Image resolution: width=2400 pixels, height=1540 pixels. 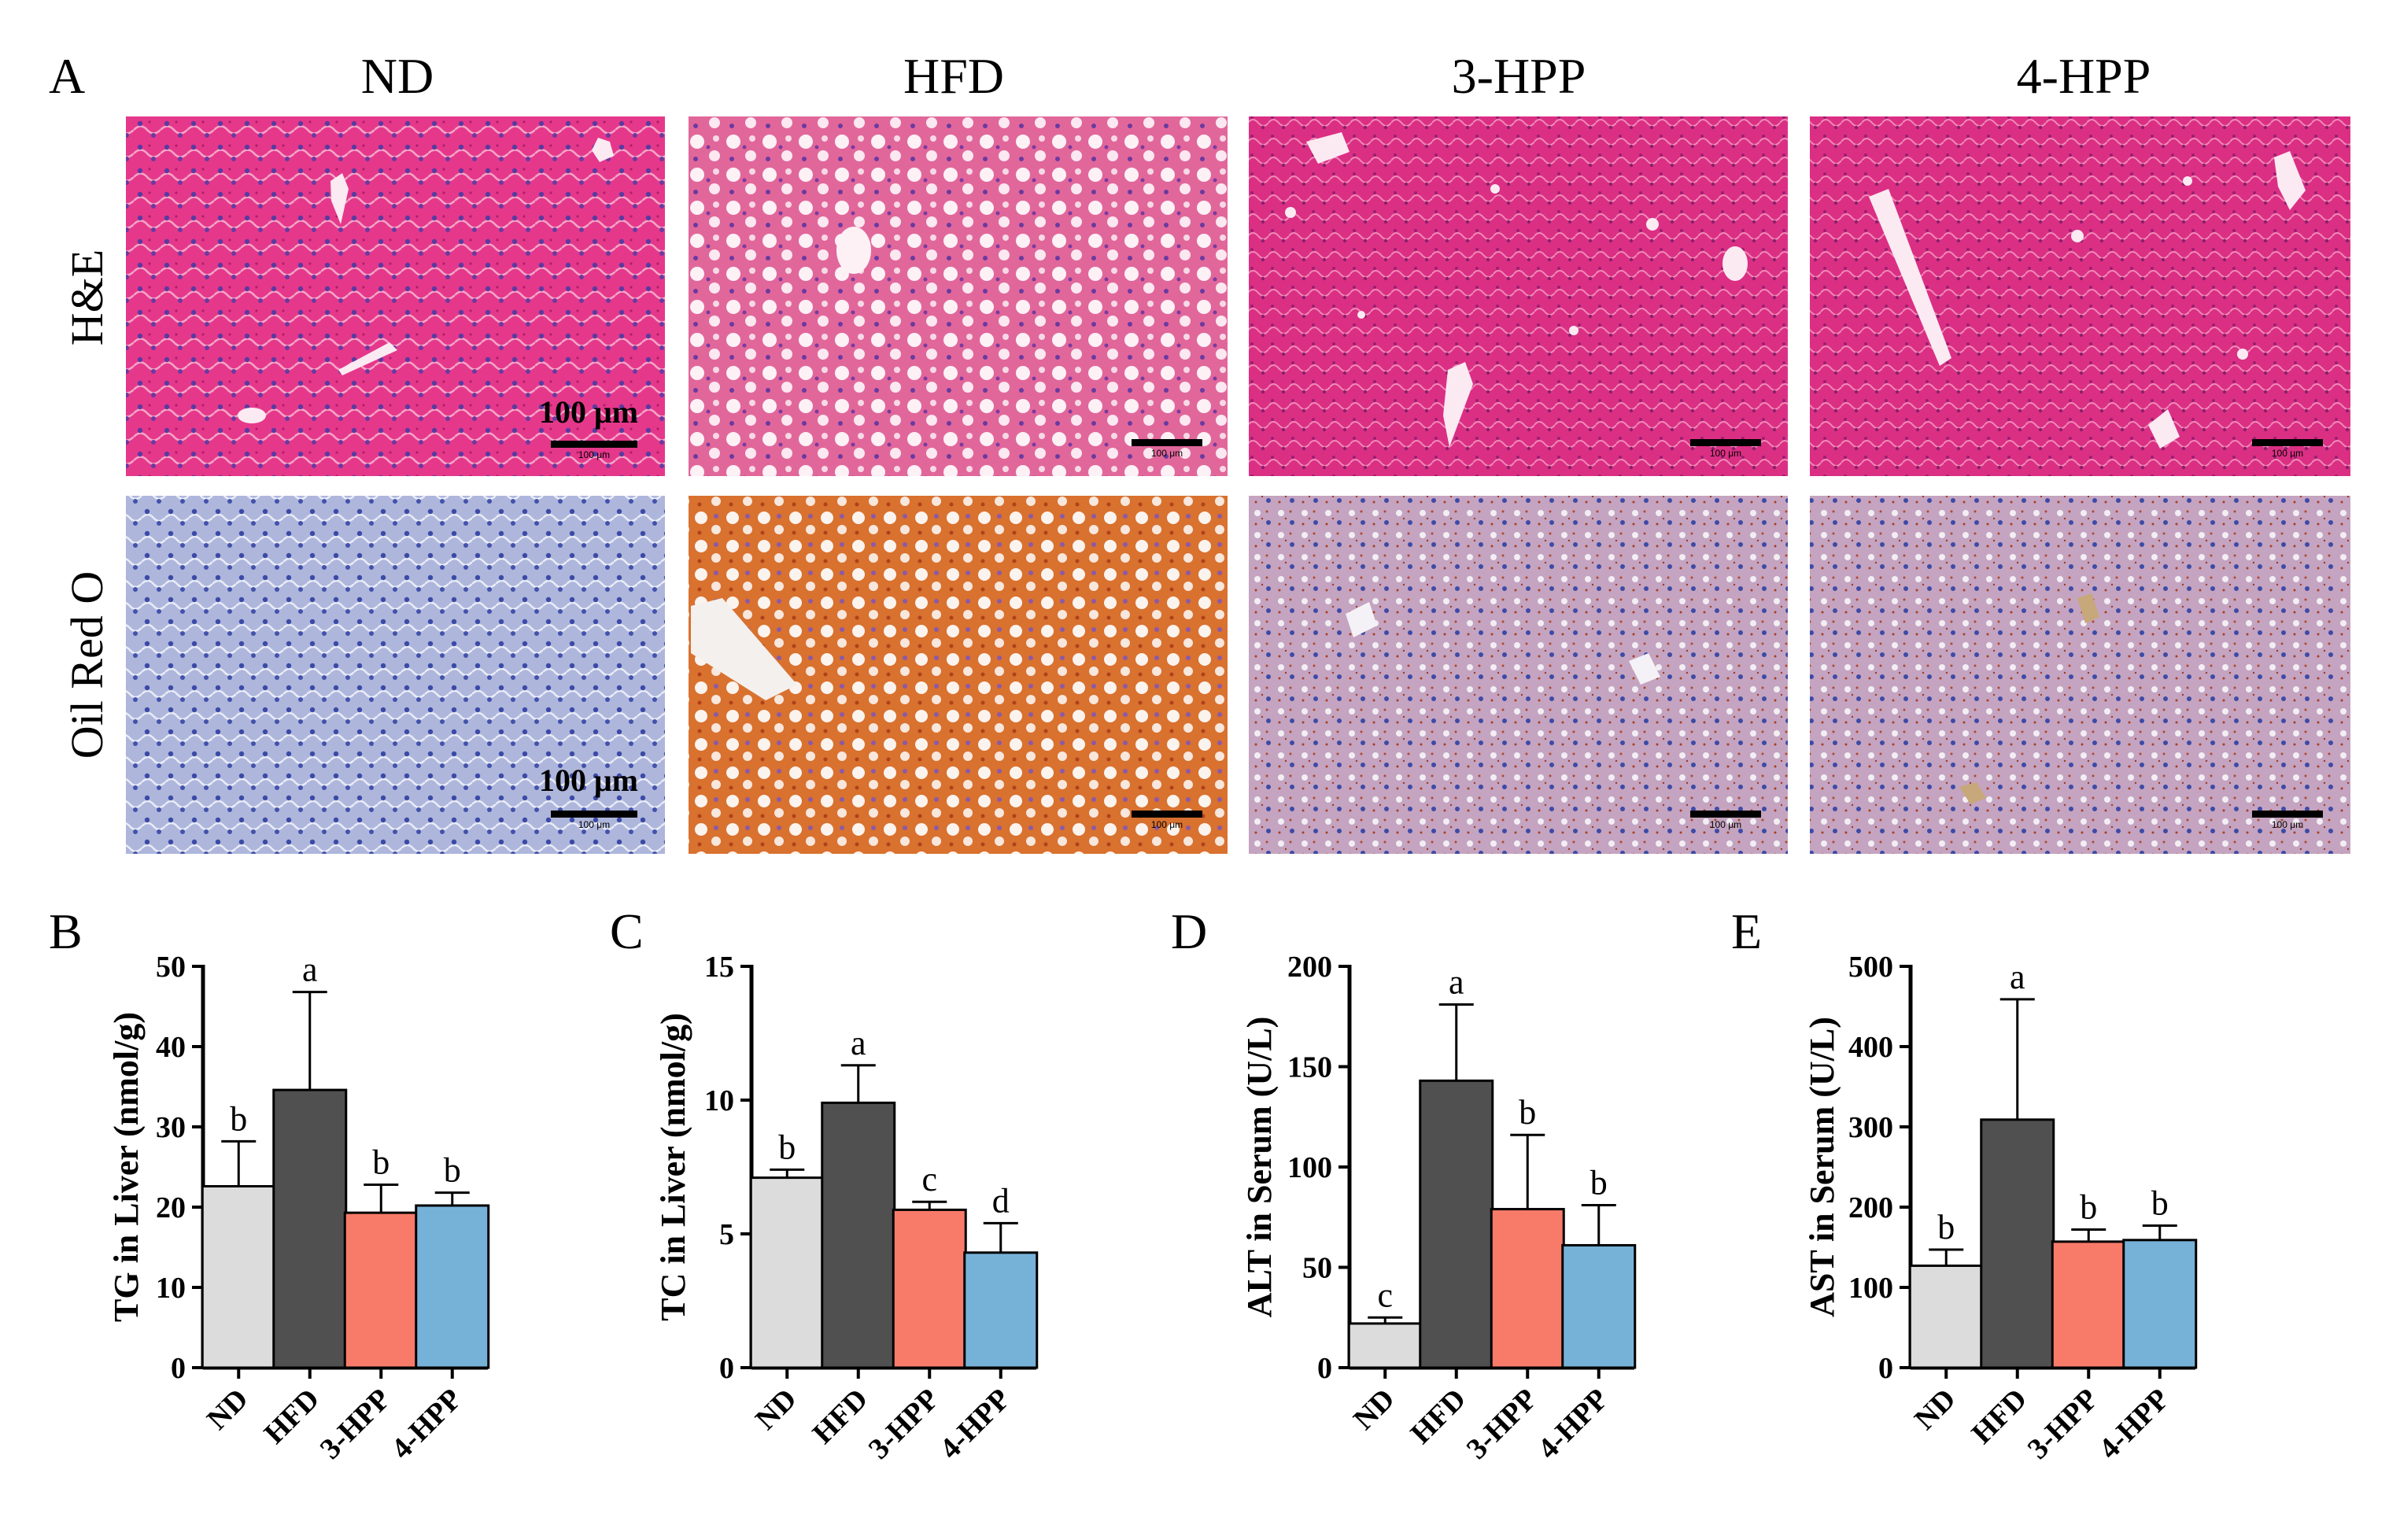 What do you see at coordinates (67, 76) in the screenshot?
I see `panel-letter-a: A` at bounding box center [67, 76].